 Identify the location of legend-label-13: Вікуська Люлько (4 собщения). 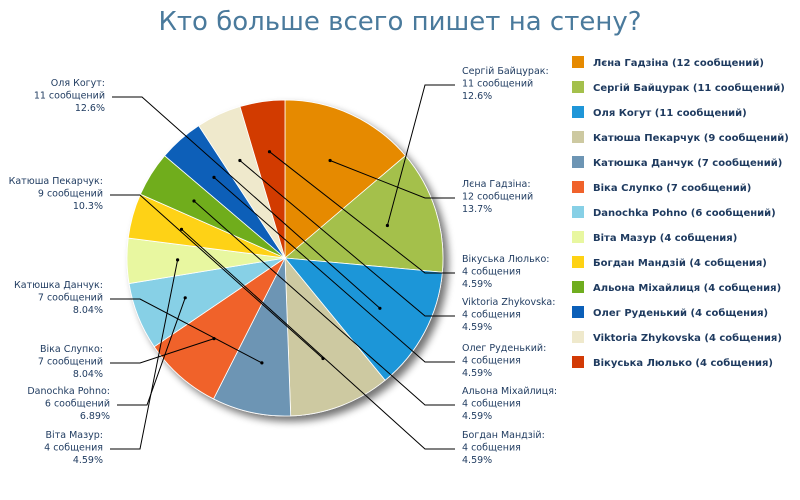
(683, 363).